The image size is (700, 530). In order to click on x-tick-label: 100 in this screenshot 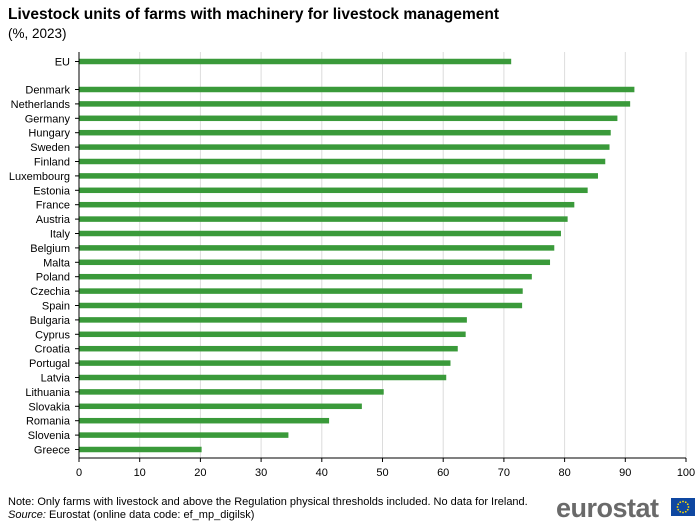, I will do `click(686, 473)`.